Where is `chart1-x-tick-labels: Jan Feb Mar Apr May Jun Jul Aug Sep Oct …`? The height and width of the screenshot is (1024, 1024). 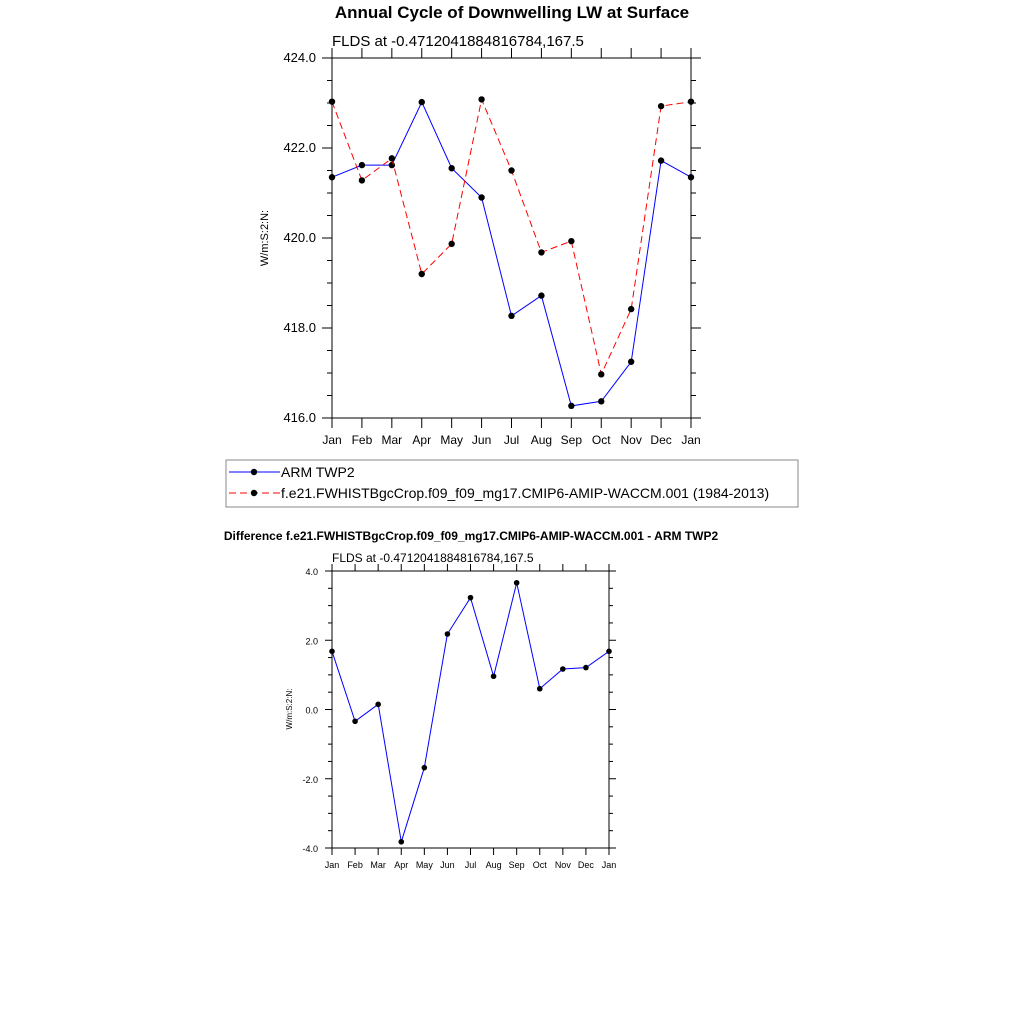 chart1-x-tick-labels: Jan Feb Mar Apr May Jun Jul Aug Sep Oct … is located at coordinates (511, 440).